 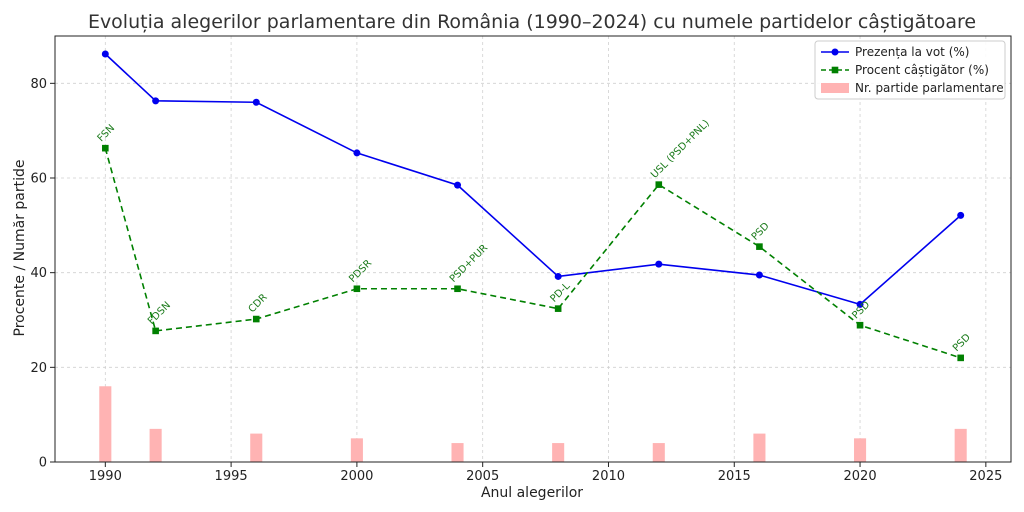 I want to click on legend-label: Nr. partide parlamentare, so click(x=929, y=88).